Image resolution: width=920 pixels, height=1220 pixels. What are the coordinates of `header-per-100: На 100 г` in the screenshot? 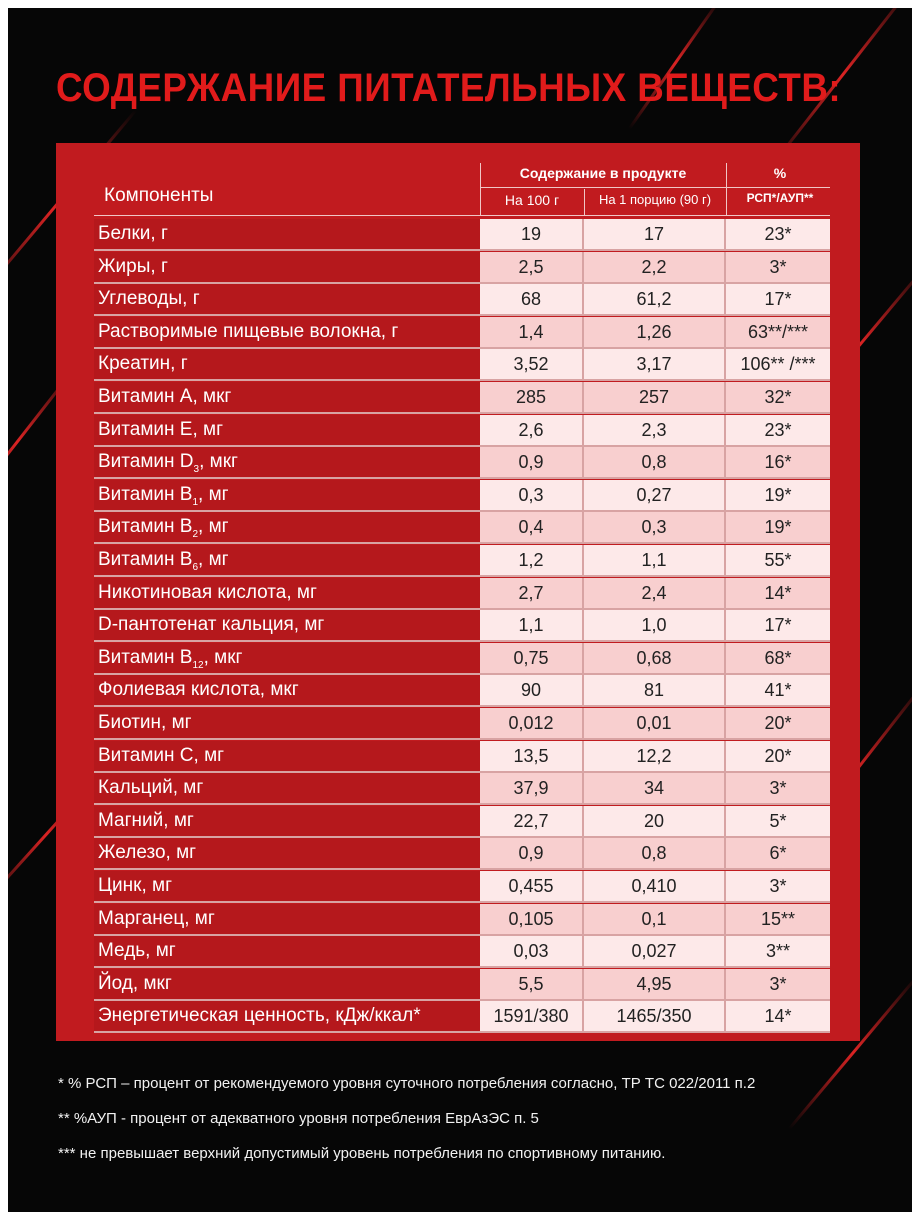 It's located at (532, 200).